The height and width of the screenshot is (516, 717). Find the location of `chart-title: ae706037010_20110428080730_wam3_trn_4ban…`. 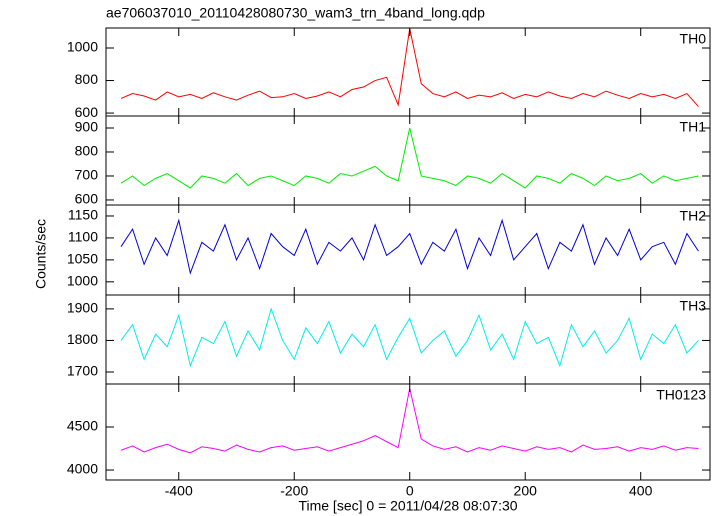

chart-title: ae706037010_20110428080730_wam3_trn_4ban… is located at coordinates (295, 13).